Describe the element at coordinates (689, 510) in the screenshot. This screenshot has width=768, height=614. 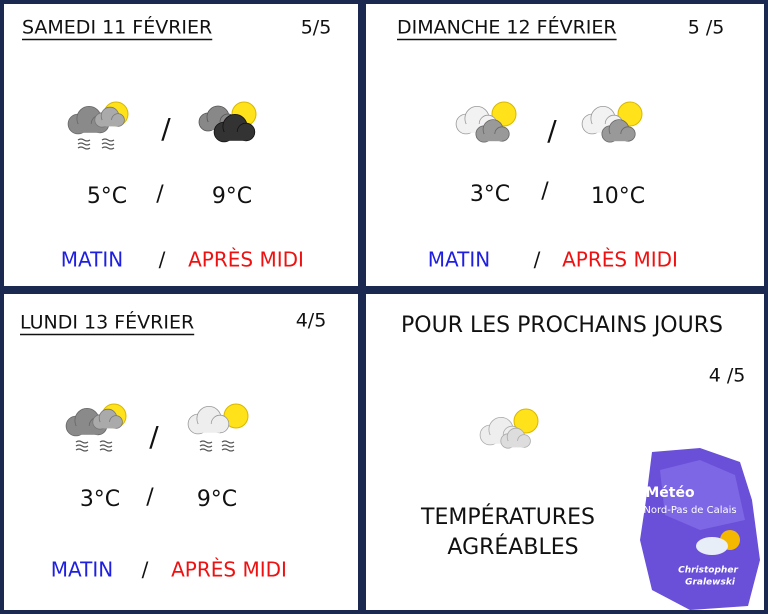
I see `logo-subtitle: Nord-Pas de Calais` at that location.